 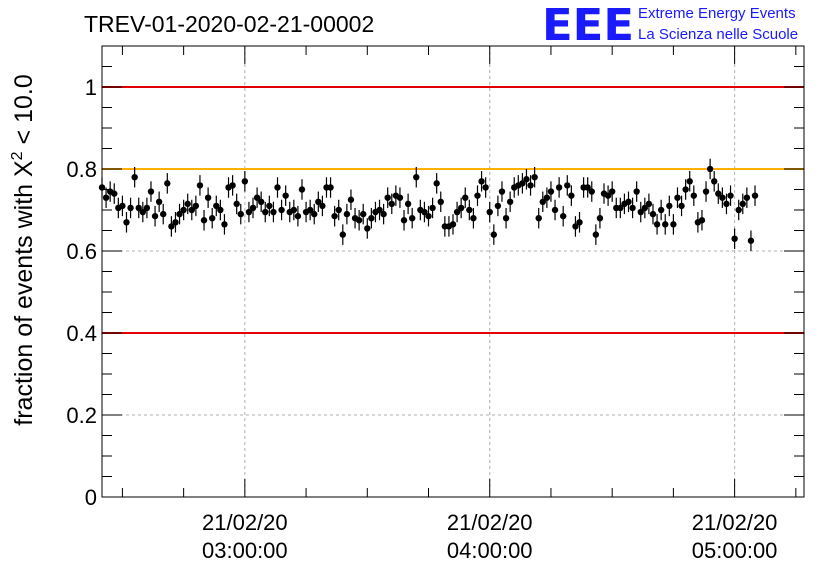 I want to click on x-tick-date-1: 21/02/20, so click(x=490, y=522).